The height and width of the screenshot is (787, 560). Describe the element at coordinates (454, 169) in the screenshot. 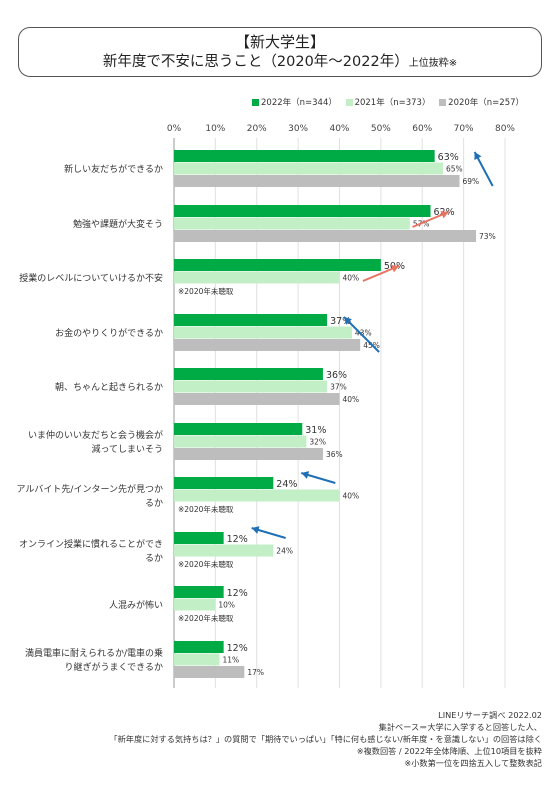

I see `data-label-2021: 65%` at that location.